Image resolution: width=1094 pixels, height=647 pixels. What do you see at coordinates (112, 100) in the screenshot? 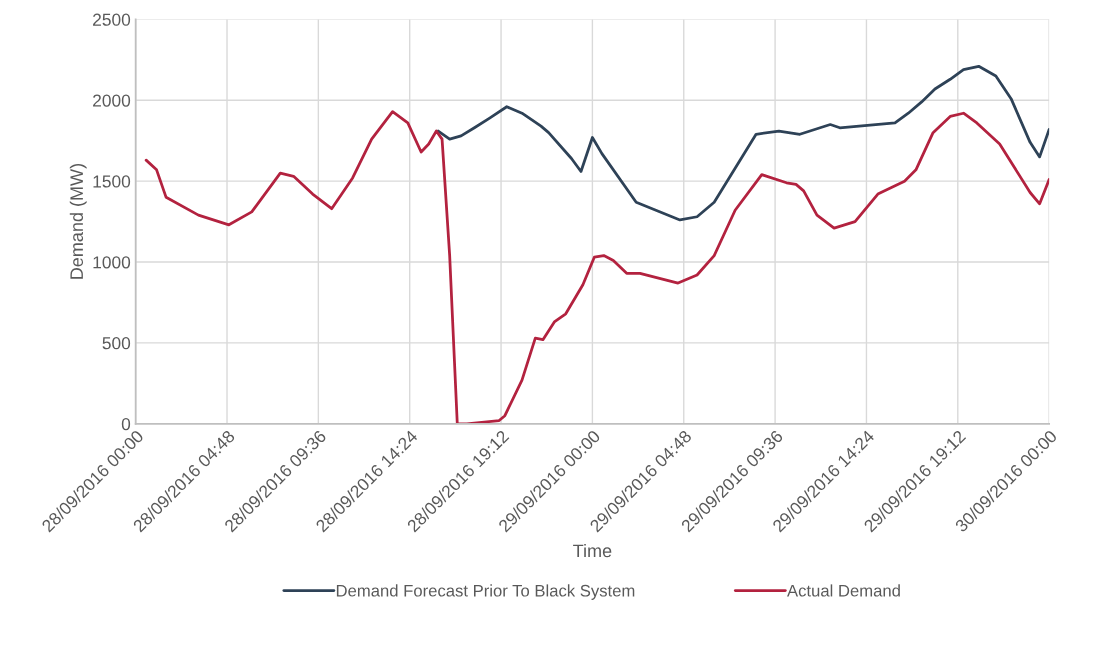
I see `y-tick-label: 2000` at bounding box center [112, 100].